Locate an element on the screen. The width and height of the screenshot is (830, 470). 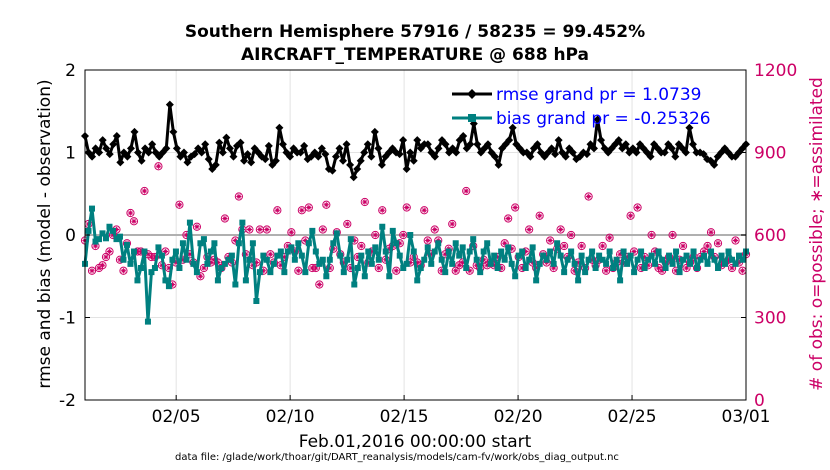
chart-subtitle: AIRCRAFT_TEMPERATURE @ 688 hPa is located at coordinates (415, 55).